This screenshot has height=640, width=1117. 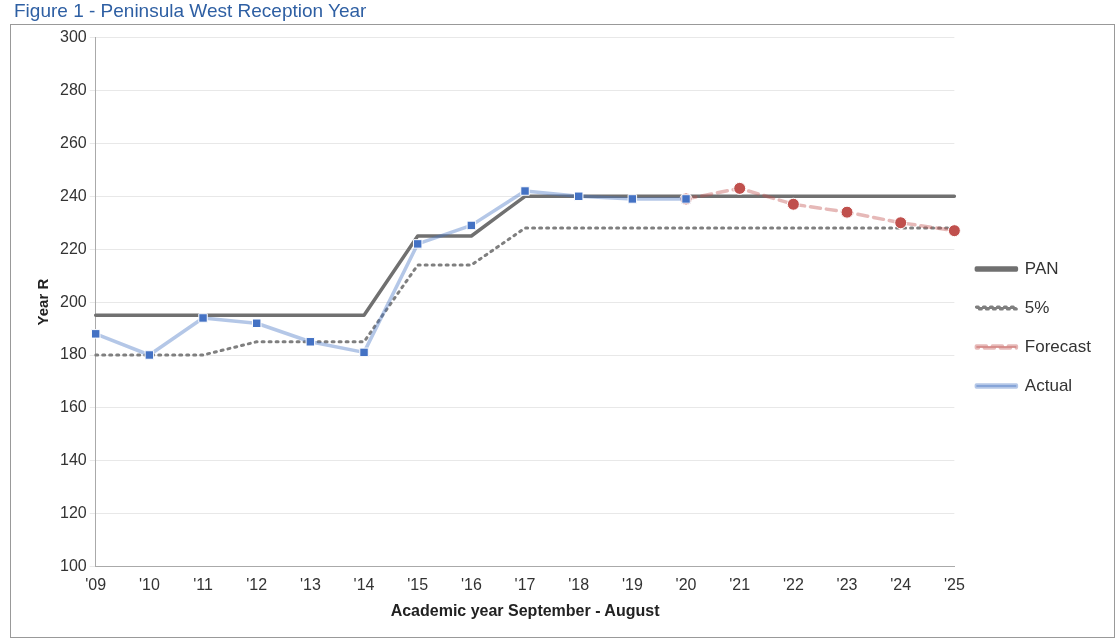 I want to click on x-tick-label: '14, so click(x=364, y=584).